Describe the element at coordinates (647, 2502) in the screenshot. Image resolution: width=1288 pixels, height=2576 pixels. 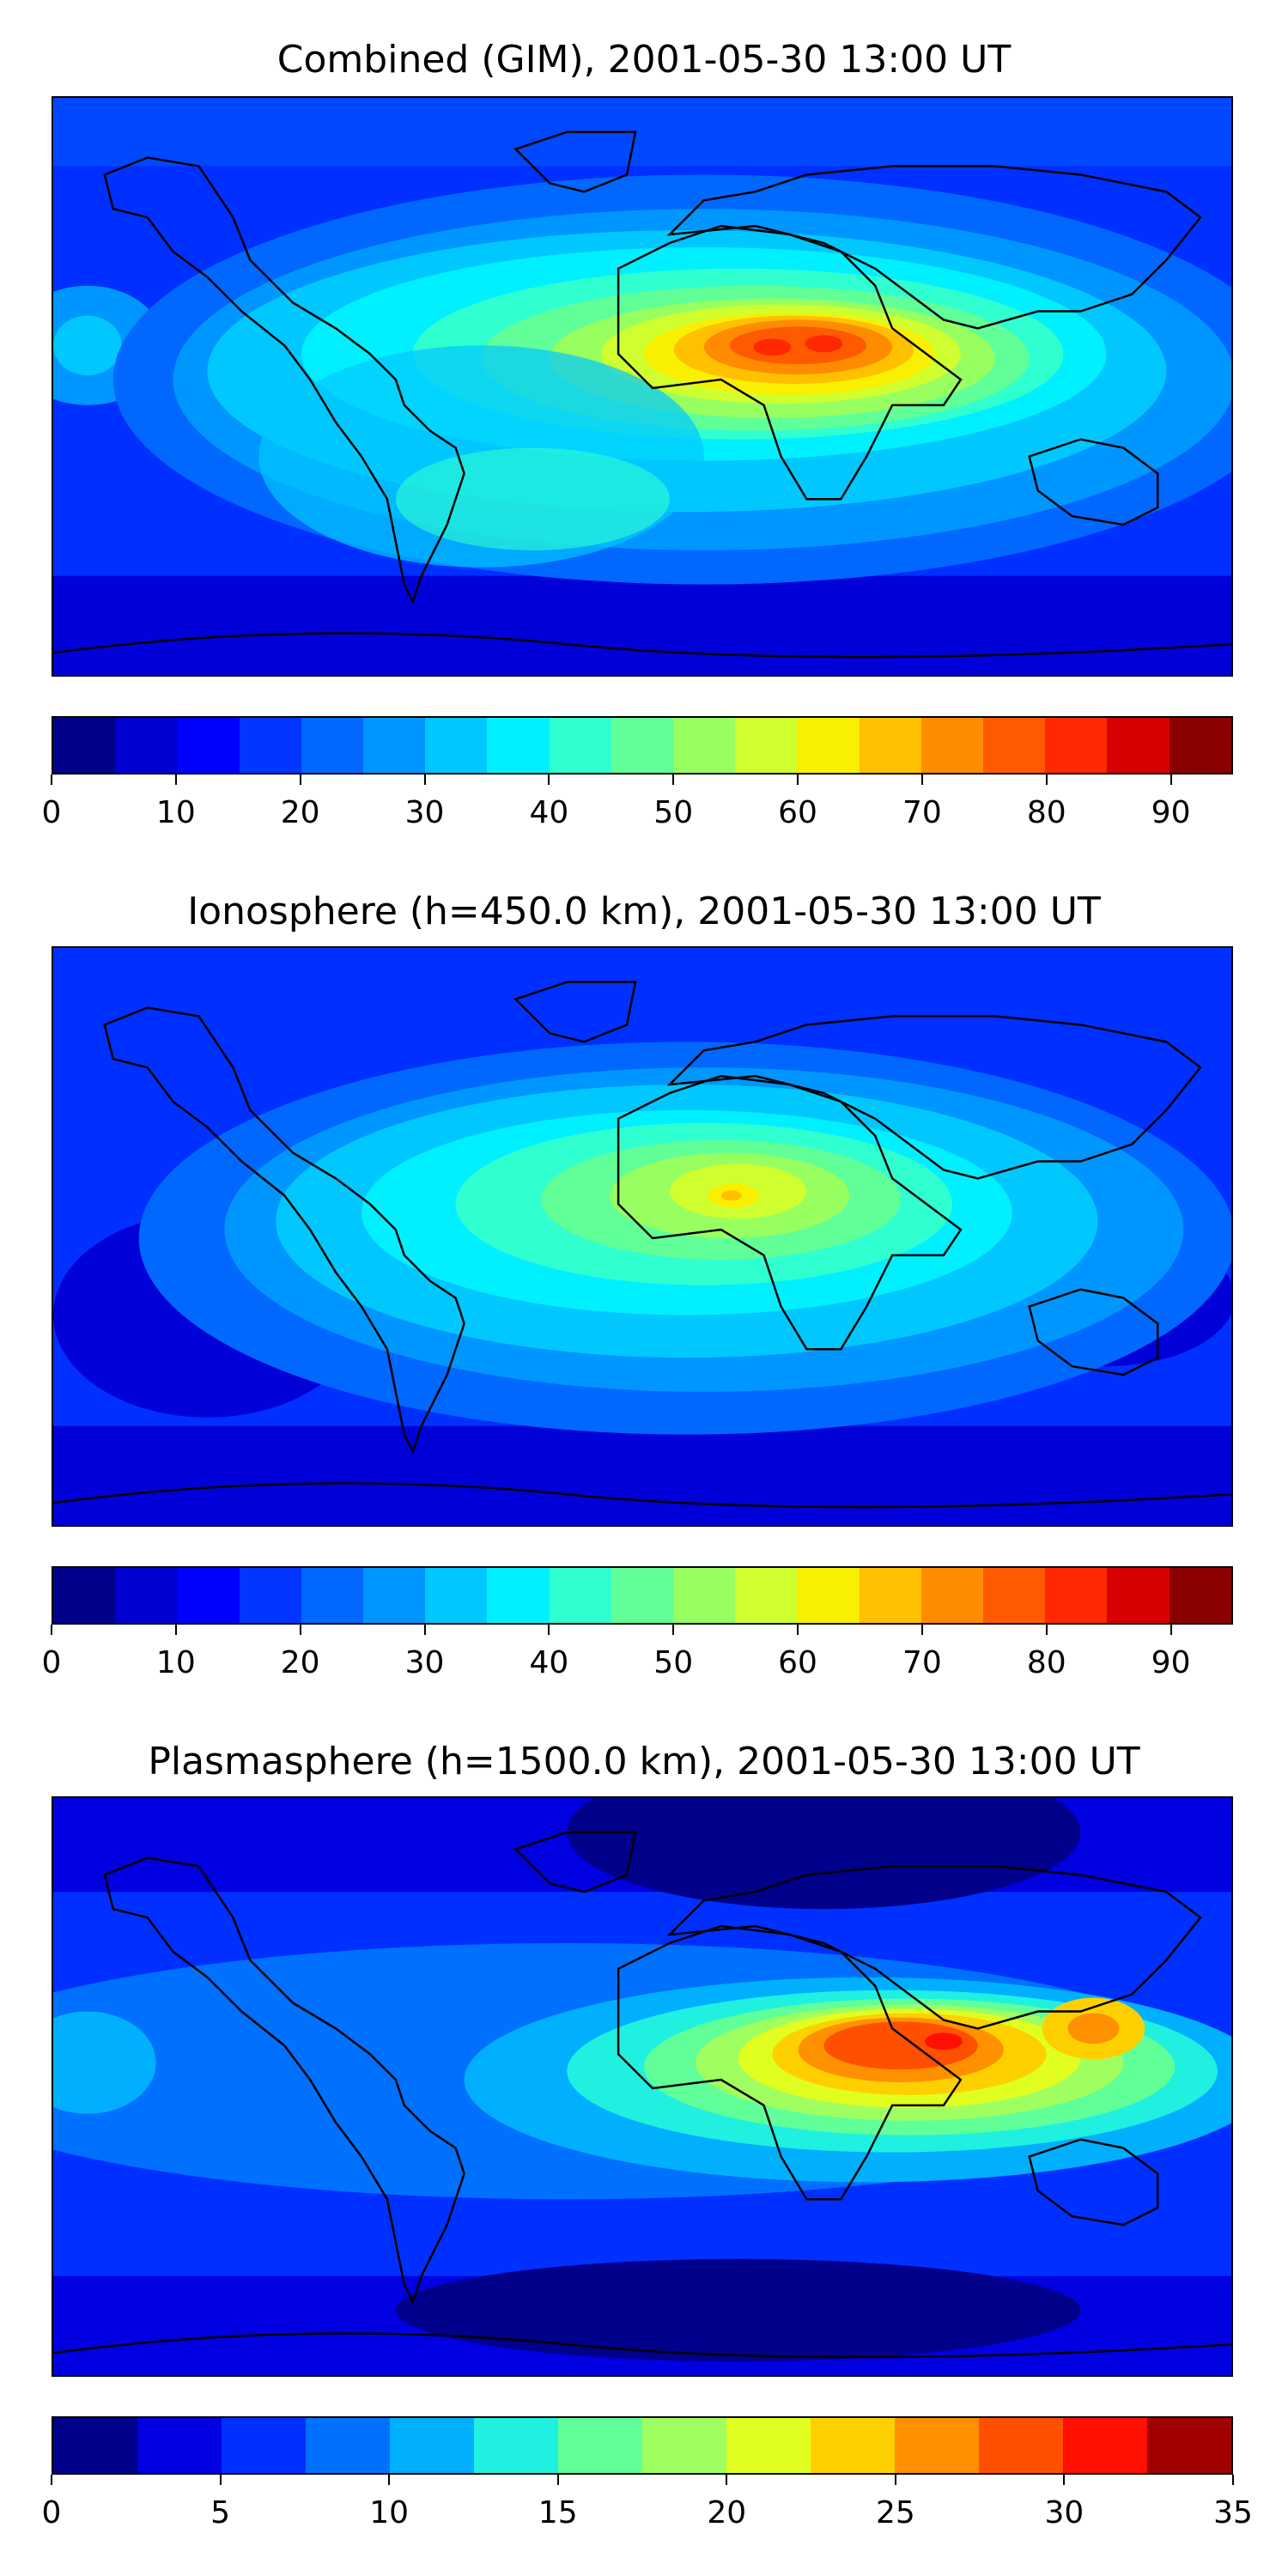
I see `colorbar-ticks-plasmasphere: 0 5 10 15 20 25 30 35` at that location.